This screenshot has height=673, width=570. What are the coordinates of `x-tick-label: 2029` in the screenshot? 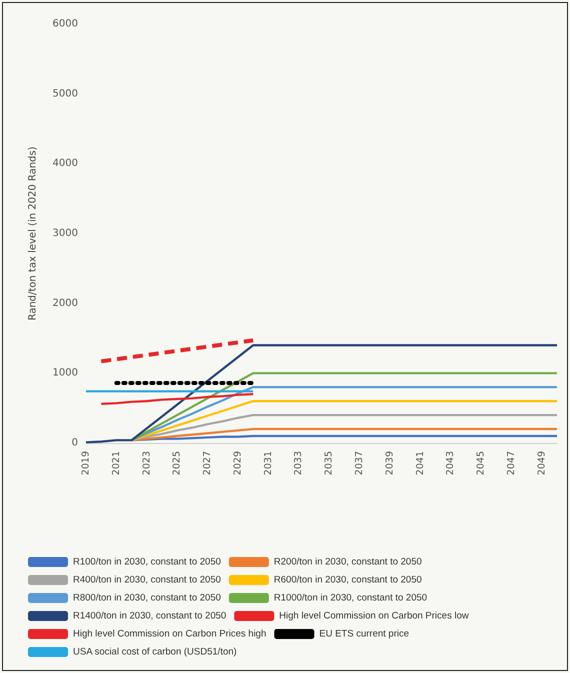 It's located at (238, 463).